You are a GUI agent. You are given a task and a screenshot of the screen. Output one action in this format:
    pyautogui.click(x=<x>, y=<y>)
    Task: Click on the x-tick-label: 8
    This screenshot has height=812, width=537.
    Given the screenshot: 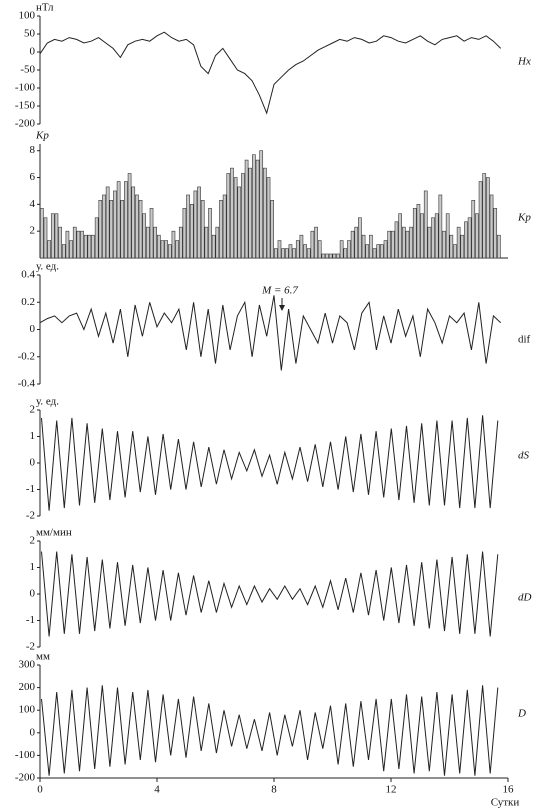 What is the action you would take?
    pyautogui.click(x=274, y=790)
    